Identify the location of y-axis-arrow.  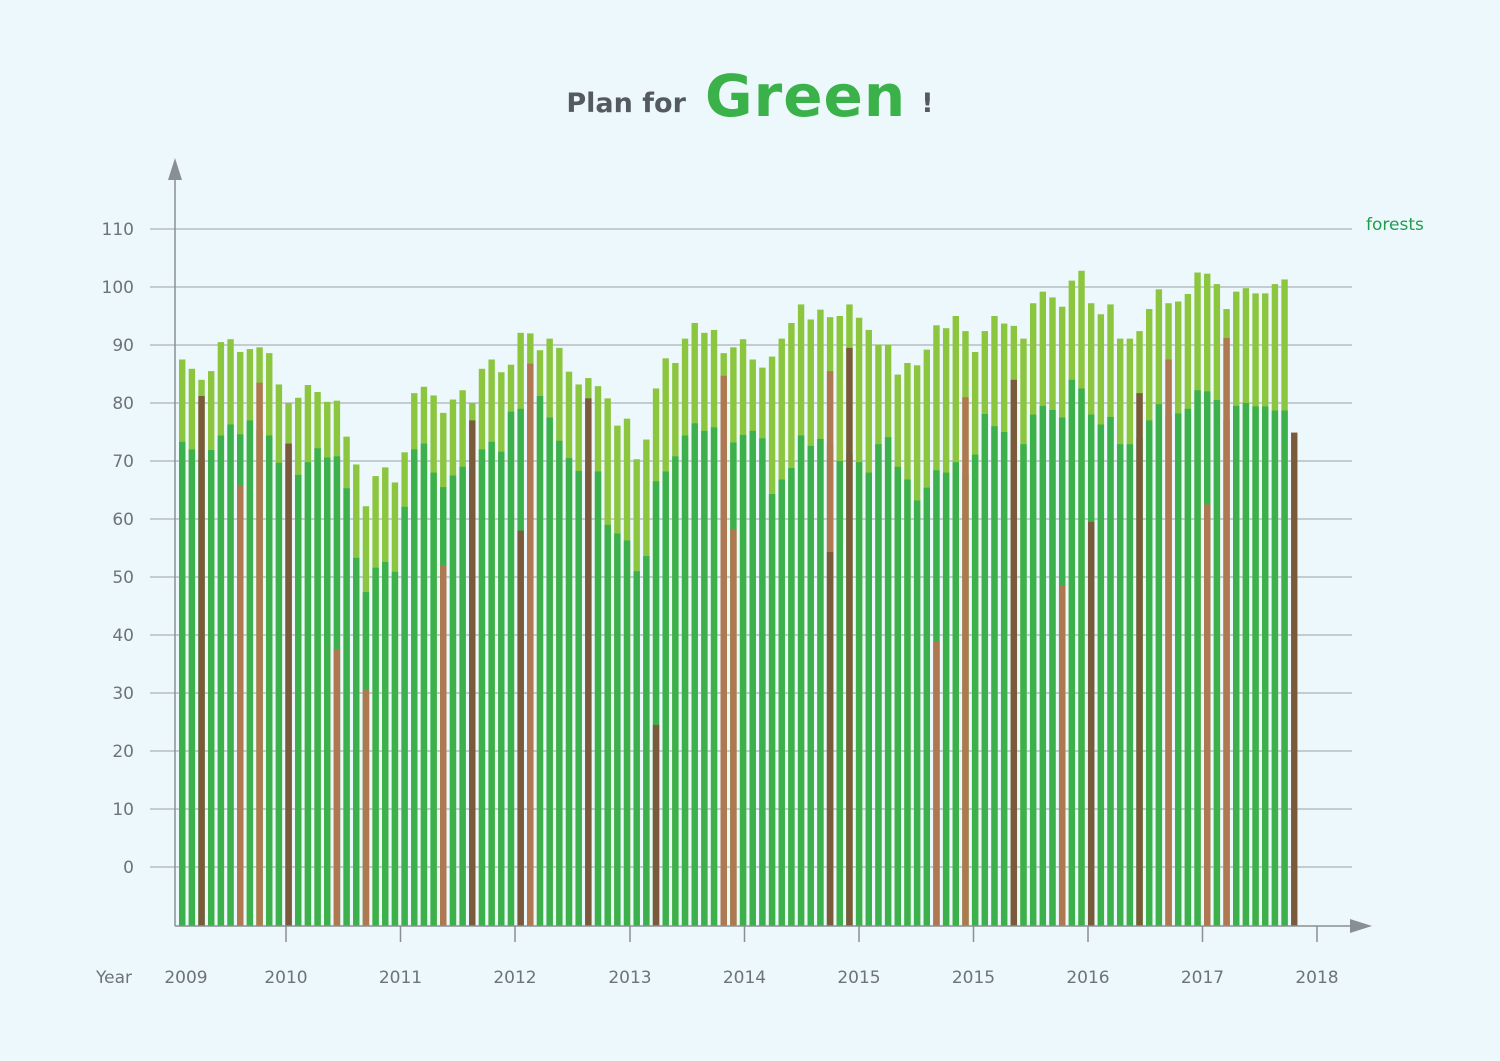
(175, 169).